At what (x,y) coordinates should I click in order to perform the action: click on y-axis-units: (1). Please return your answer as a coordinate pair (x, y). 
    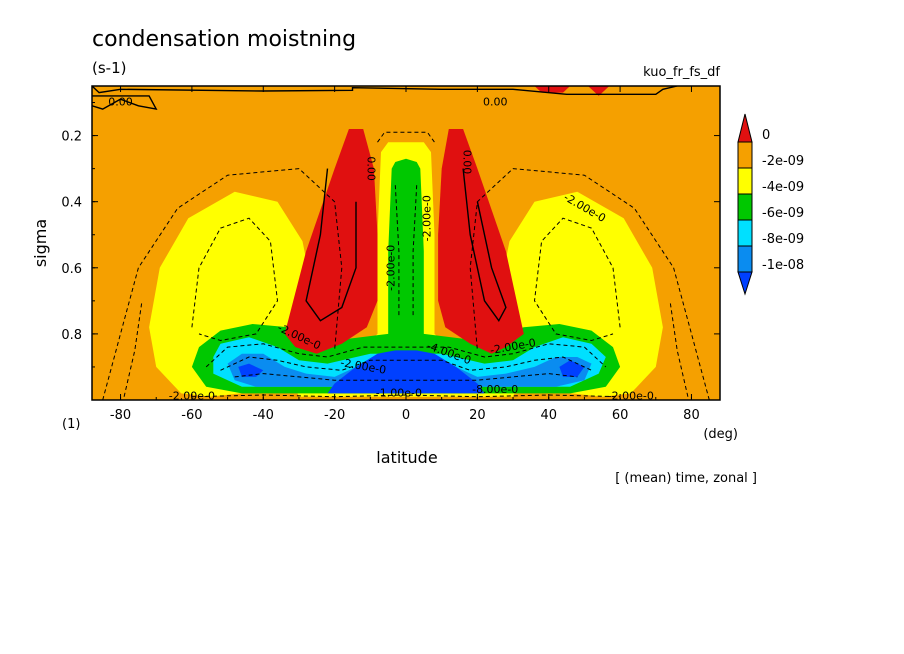
    Looking at the image, I should click on (71, 424).